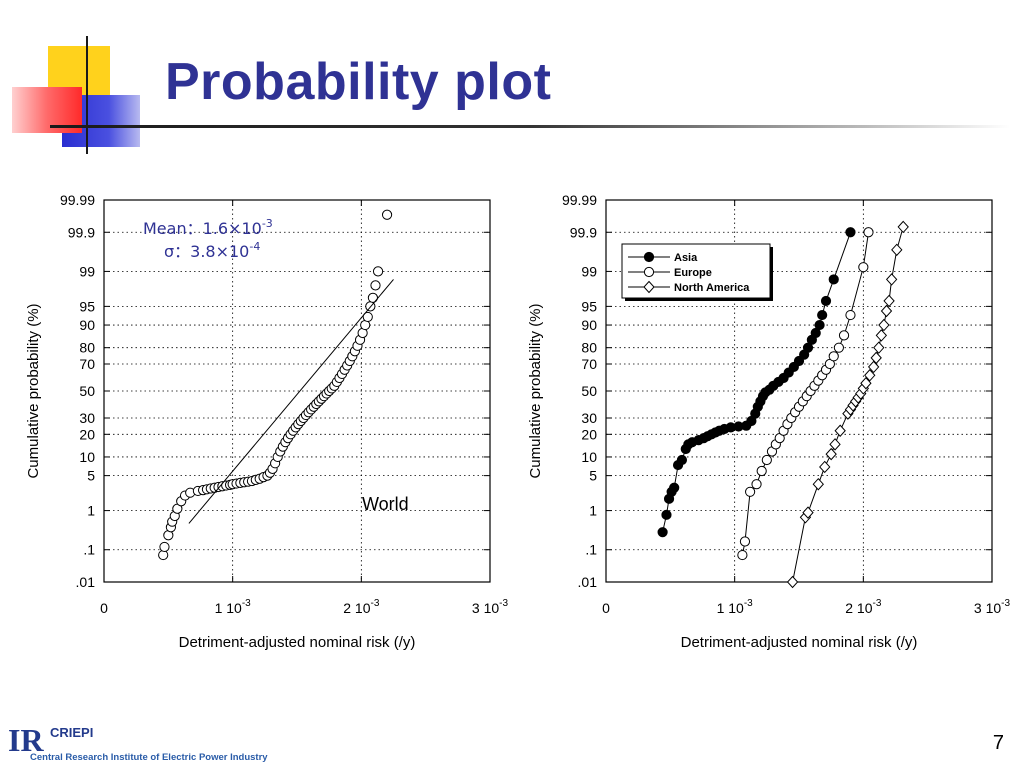  What do you see at coordinates (385, 504) in the screenshot?
I see `annotation-world: World` at bounding box center [385, 504].